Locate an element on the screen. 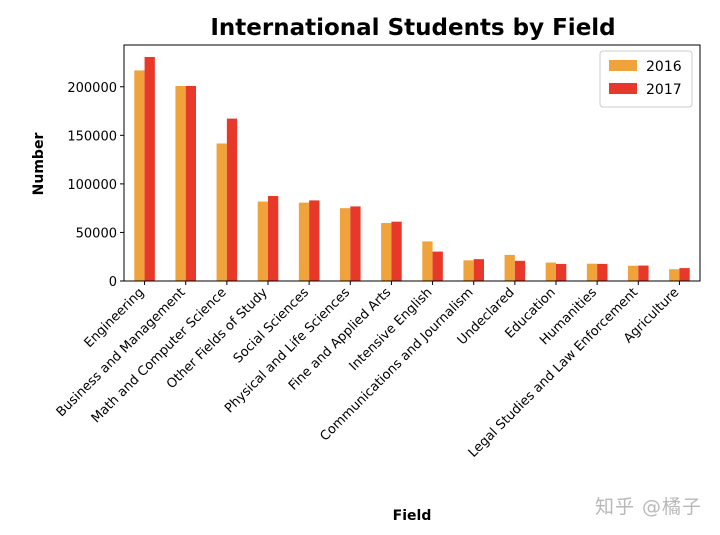 Image resolution: width=720 pixels, height=535 pixels. y-tick-label: 50000 is located at coordinates (96, 233).